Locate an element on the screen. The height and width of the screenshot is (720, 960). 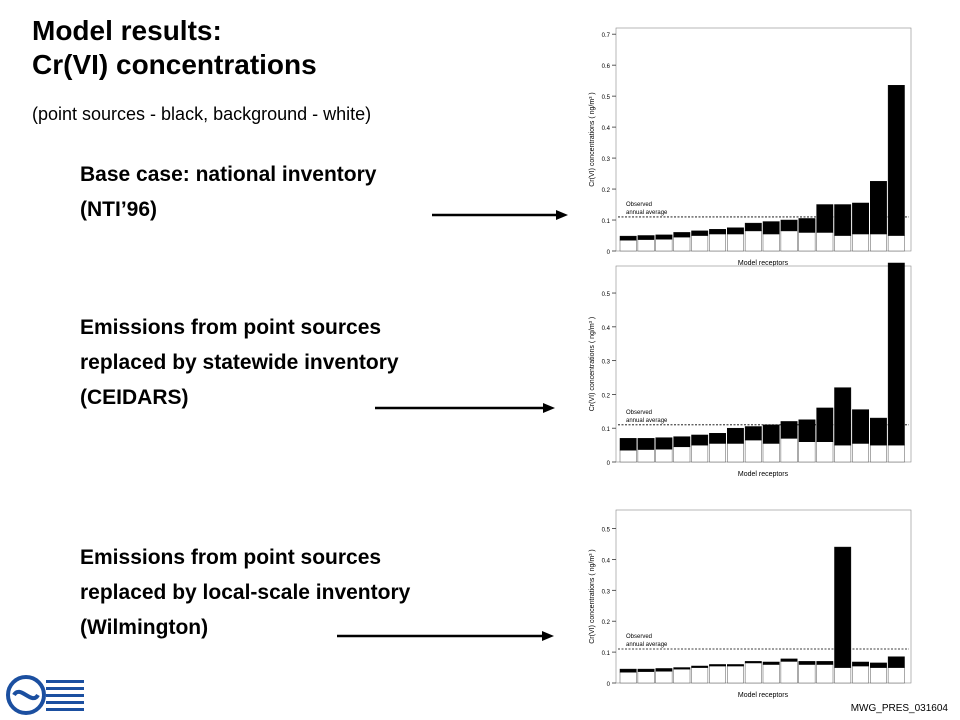
y-tick-label: 0.7 is located at coordinates (606, 36).